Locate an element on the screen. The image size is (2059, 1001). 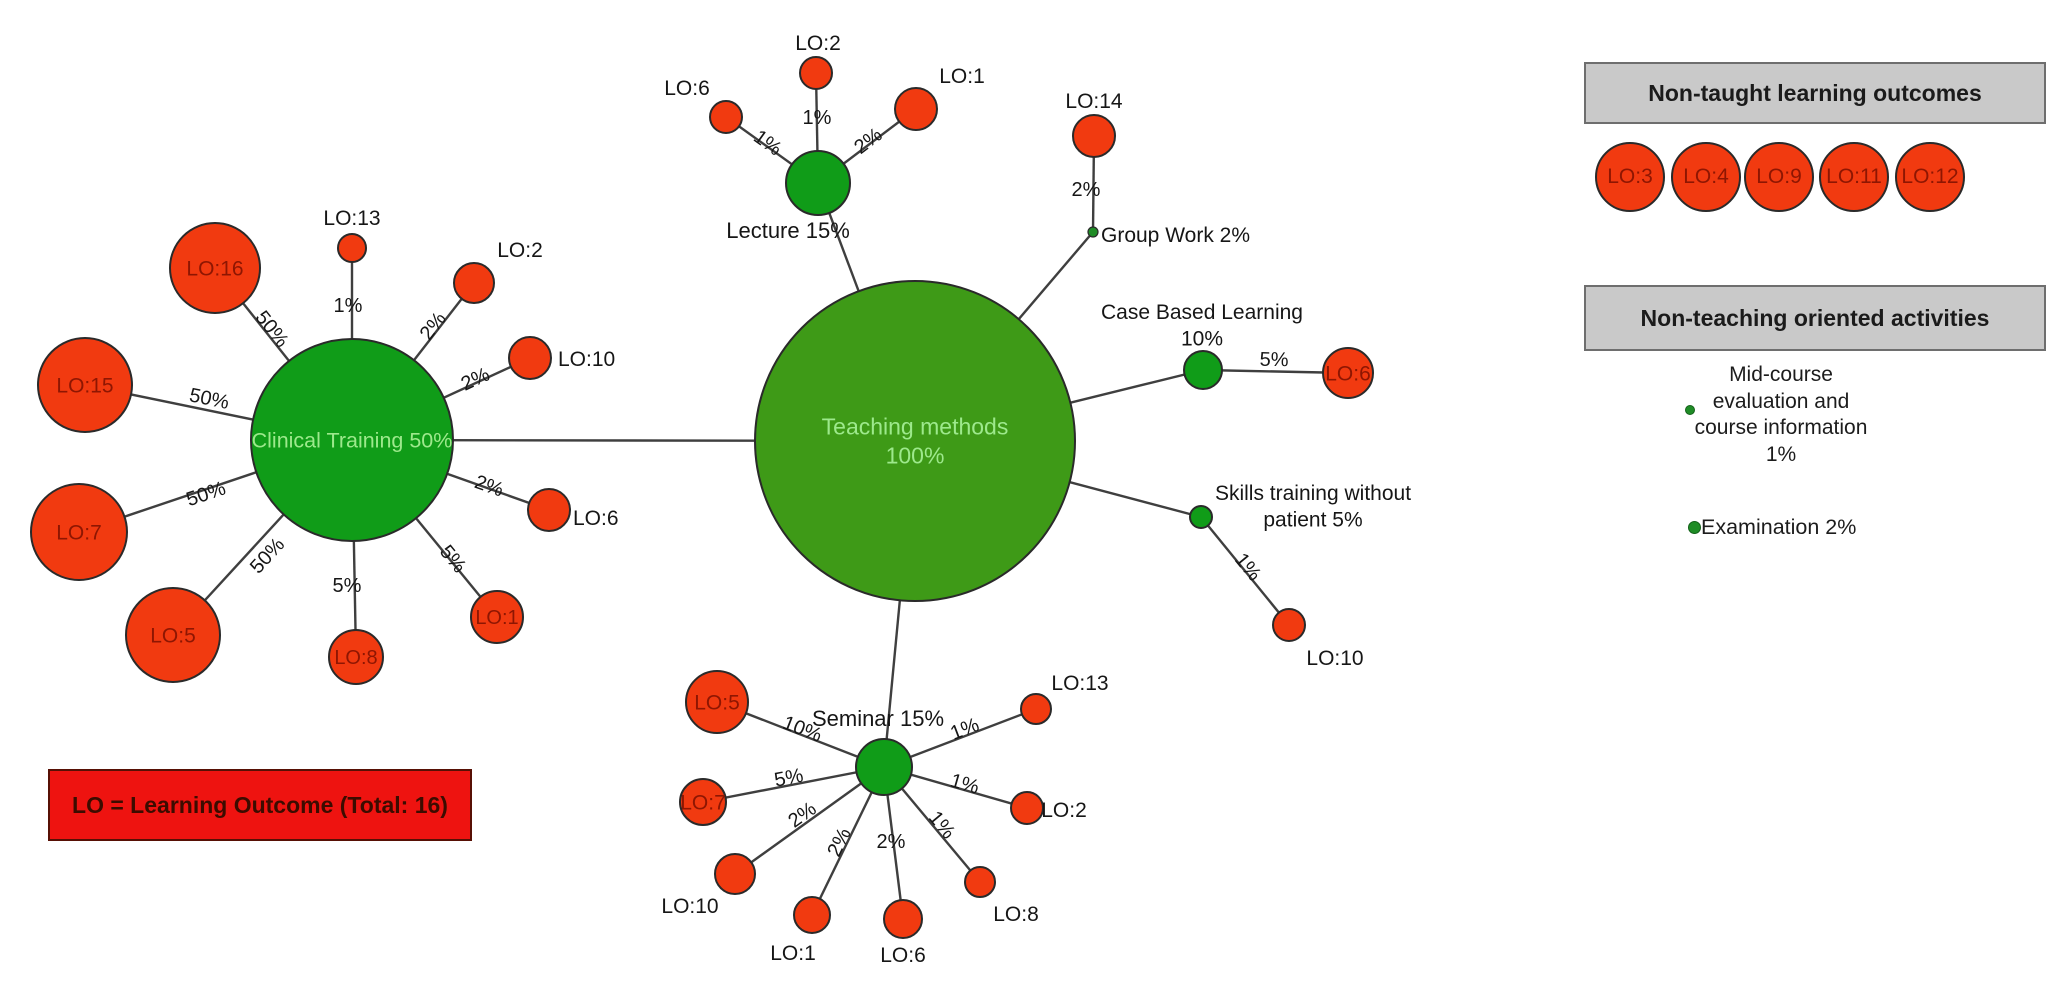
mid-course-line: course information is located at coordinates (1781, 427).